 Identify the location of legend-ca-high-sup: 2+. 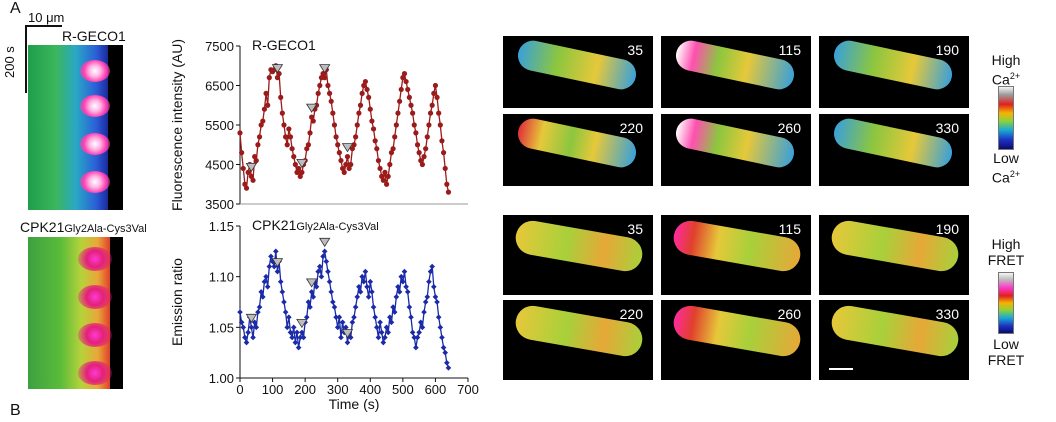
(1015, 76).